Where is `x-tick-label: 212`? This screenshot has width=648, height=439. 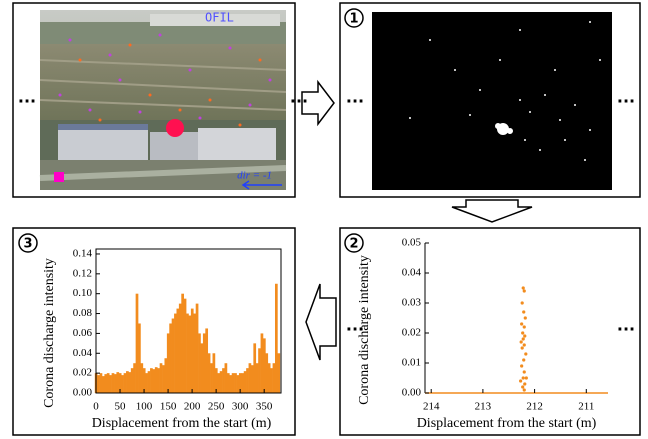
x-tick-label: 212 is located at coordinates (534, 407).